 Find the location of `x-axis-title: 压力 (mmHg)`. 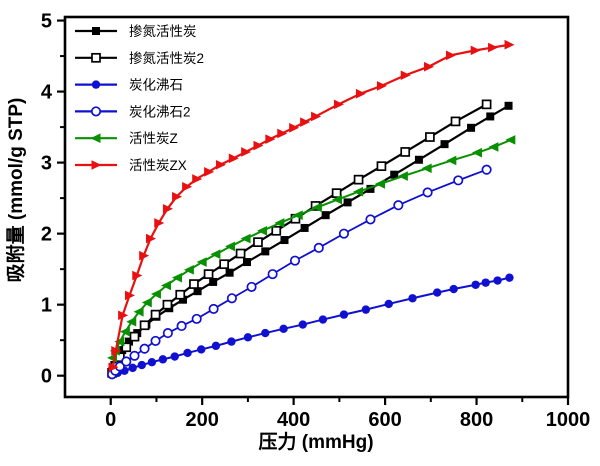

x-axis-title: 压力 (mmHg) is located at coordinates (315, 441).